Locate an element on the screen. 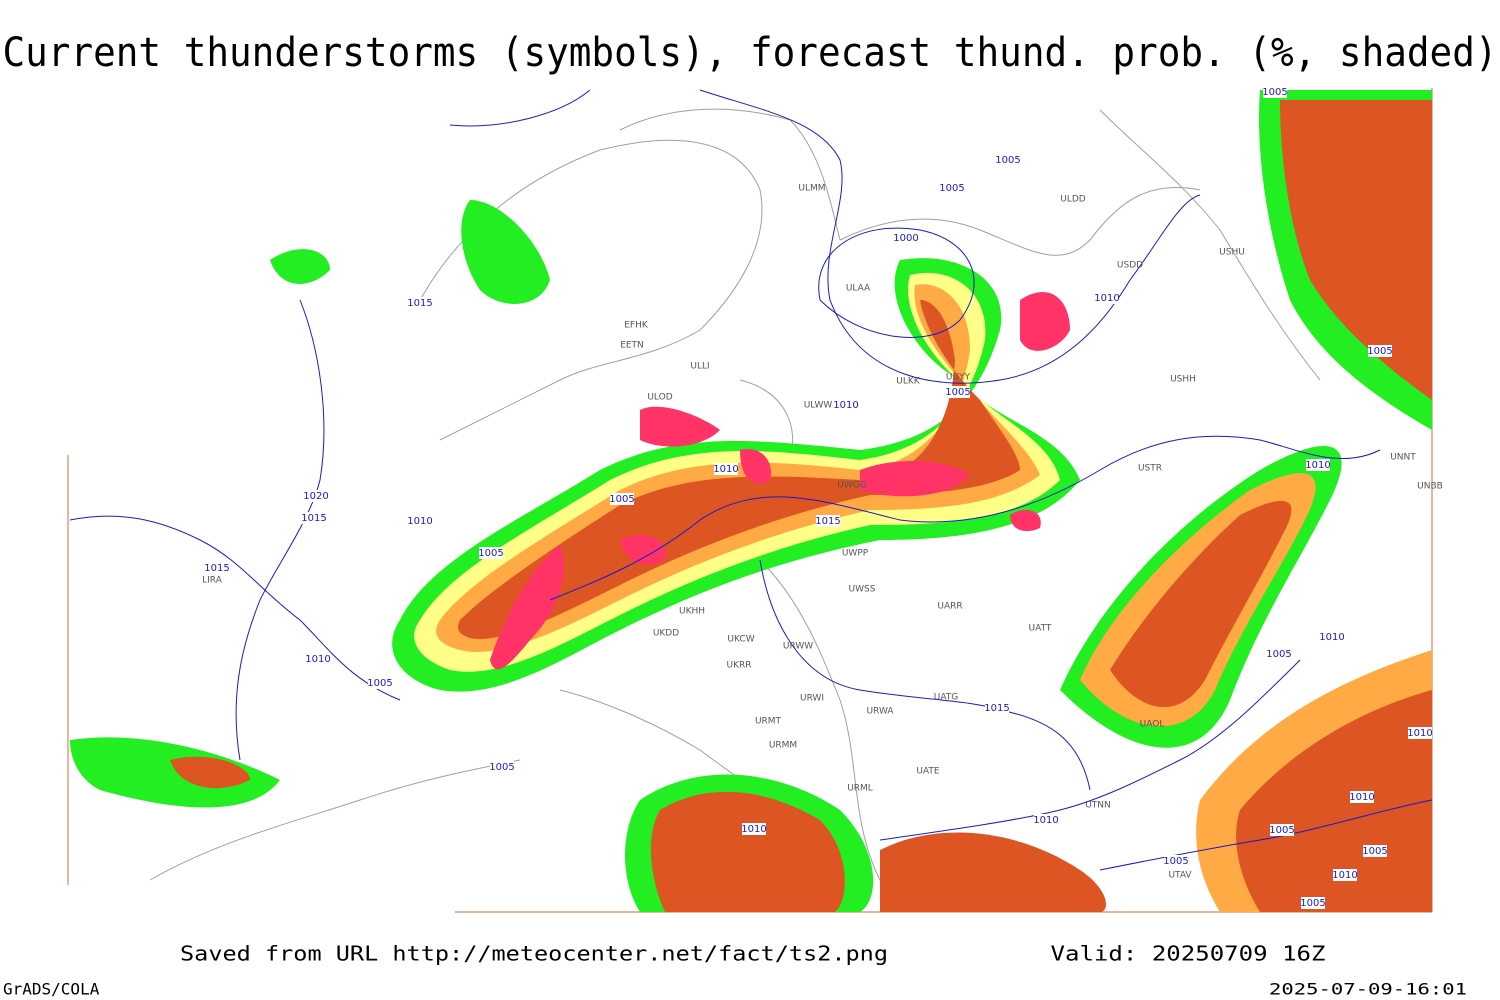 The image size is (1500, 1000). station-label: URMT is located at coordinates (768, 722).